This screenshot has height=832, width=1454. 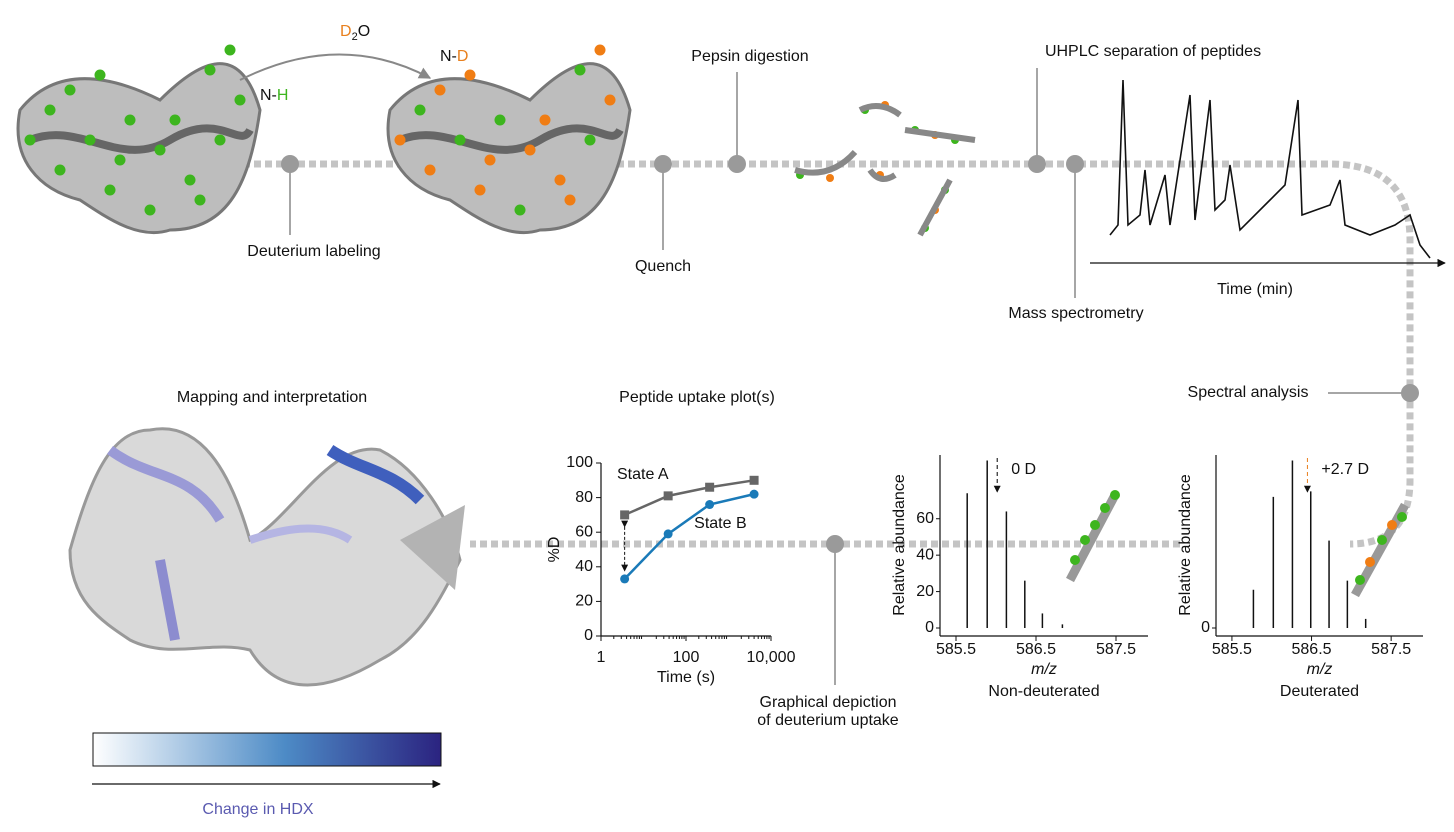 I want to click on y-axis-label: %D, so click(x=554, y=550).